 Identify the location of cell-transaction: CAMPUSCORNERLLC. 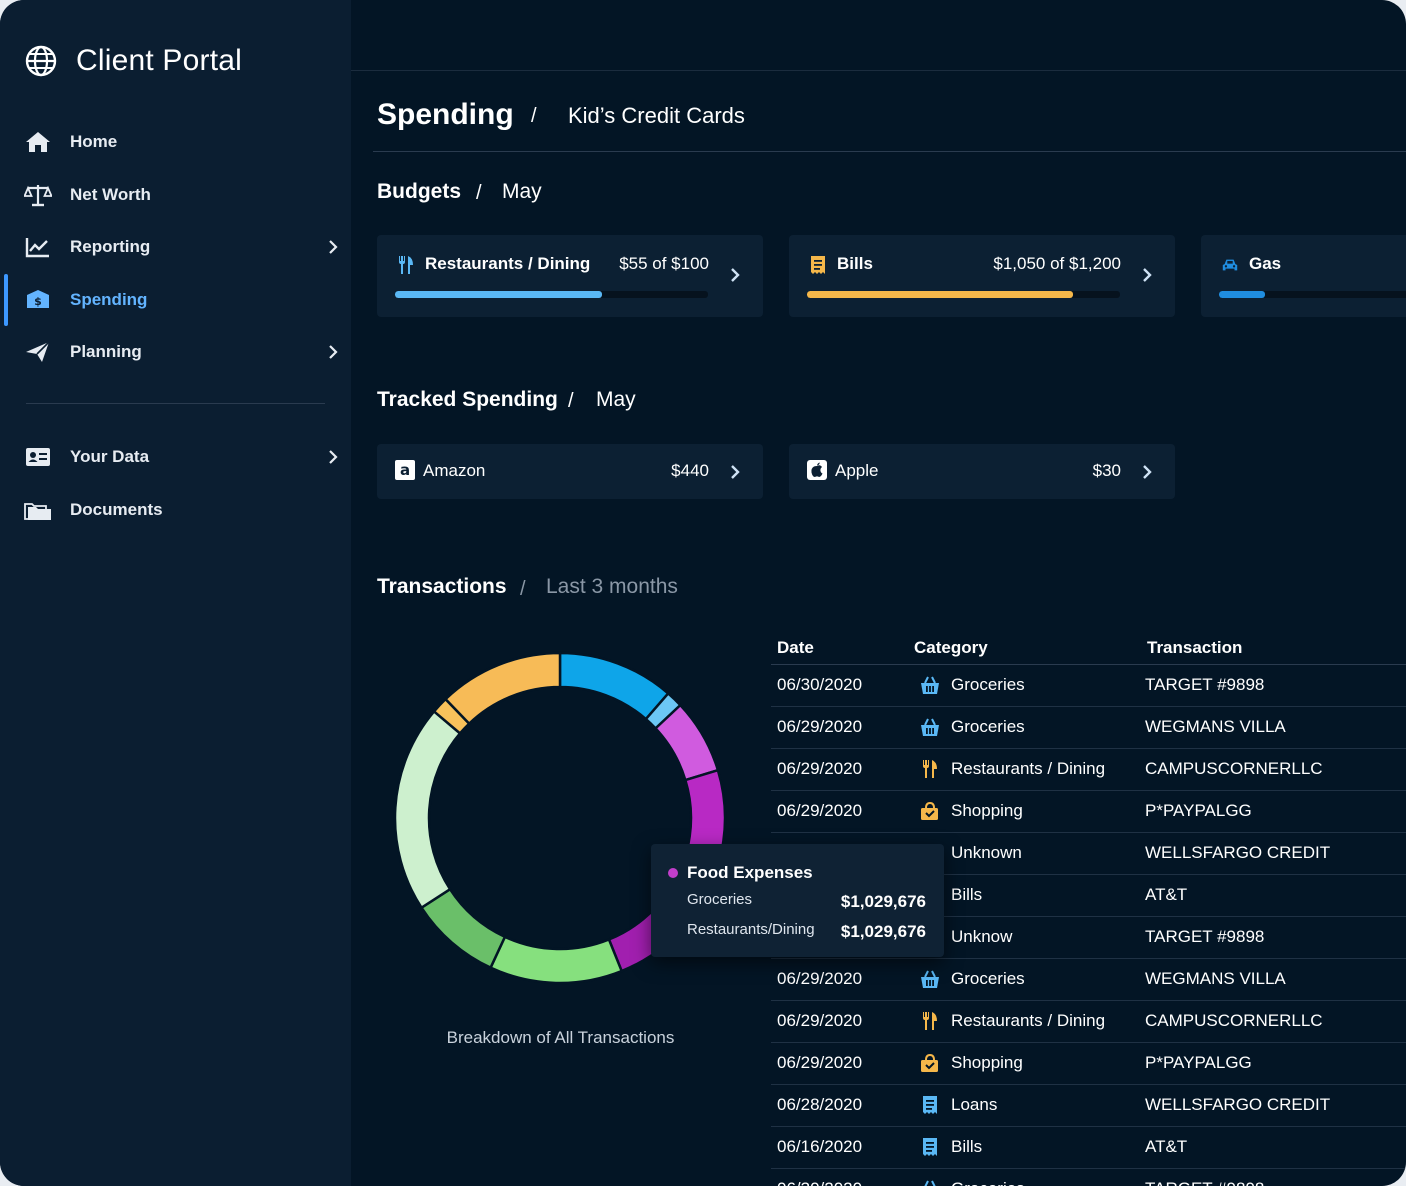
(1234, 1020).